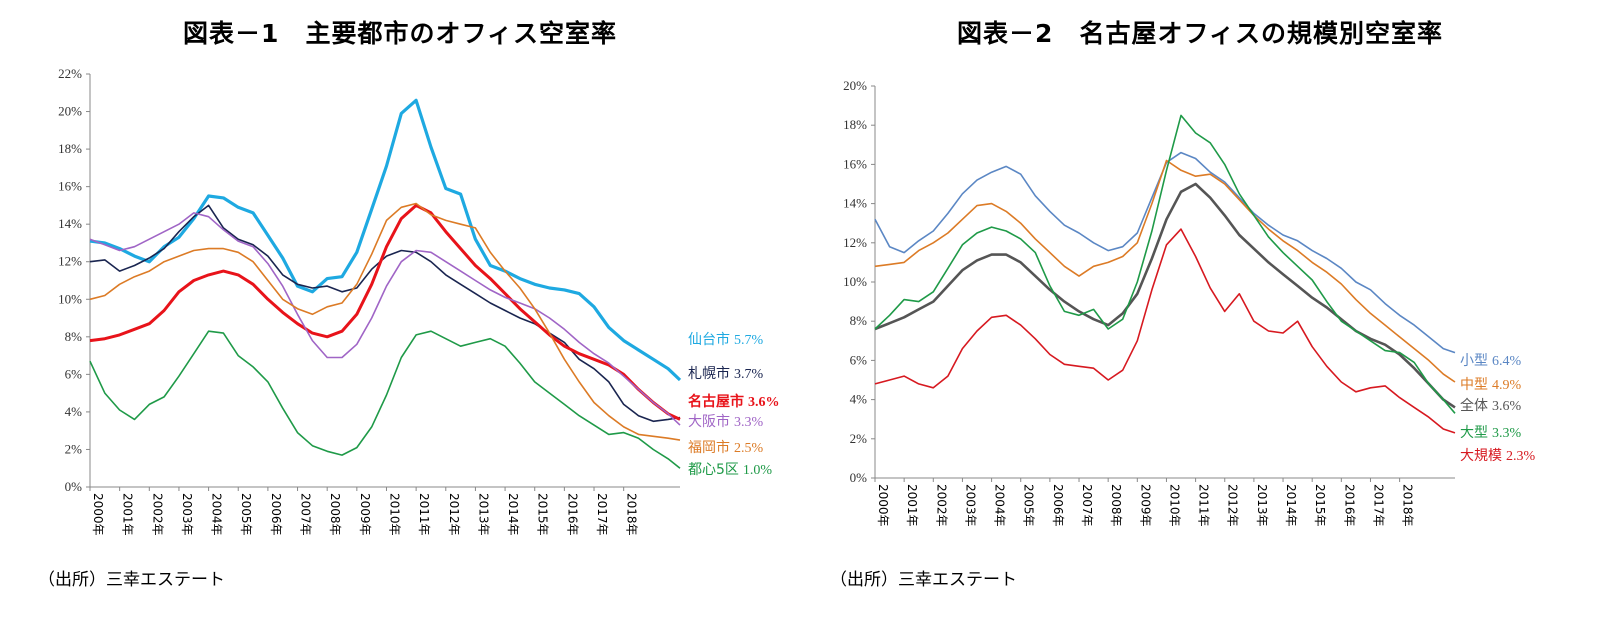 This screenshot has height=617, width=1600. Describe the element at coordinates (1029, 505) in the screenshot. I see `x-tick-label: 2005年` at that location.